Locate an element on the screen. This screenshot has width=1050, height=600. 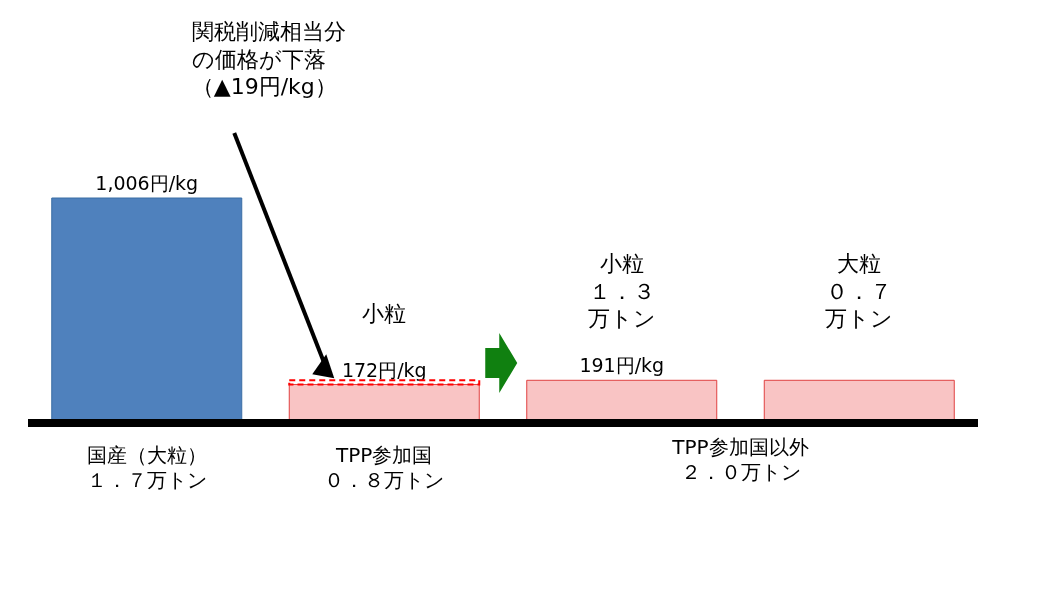
data-label: 191円/kg is located at coordinates (622, 365).